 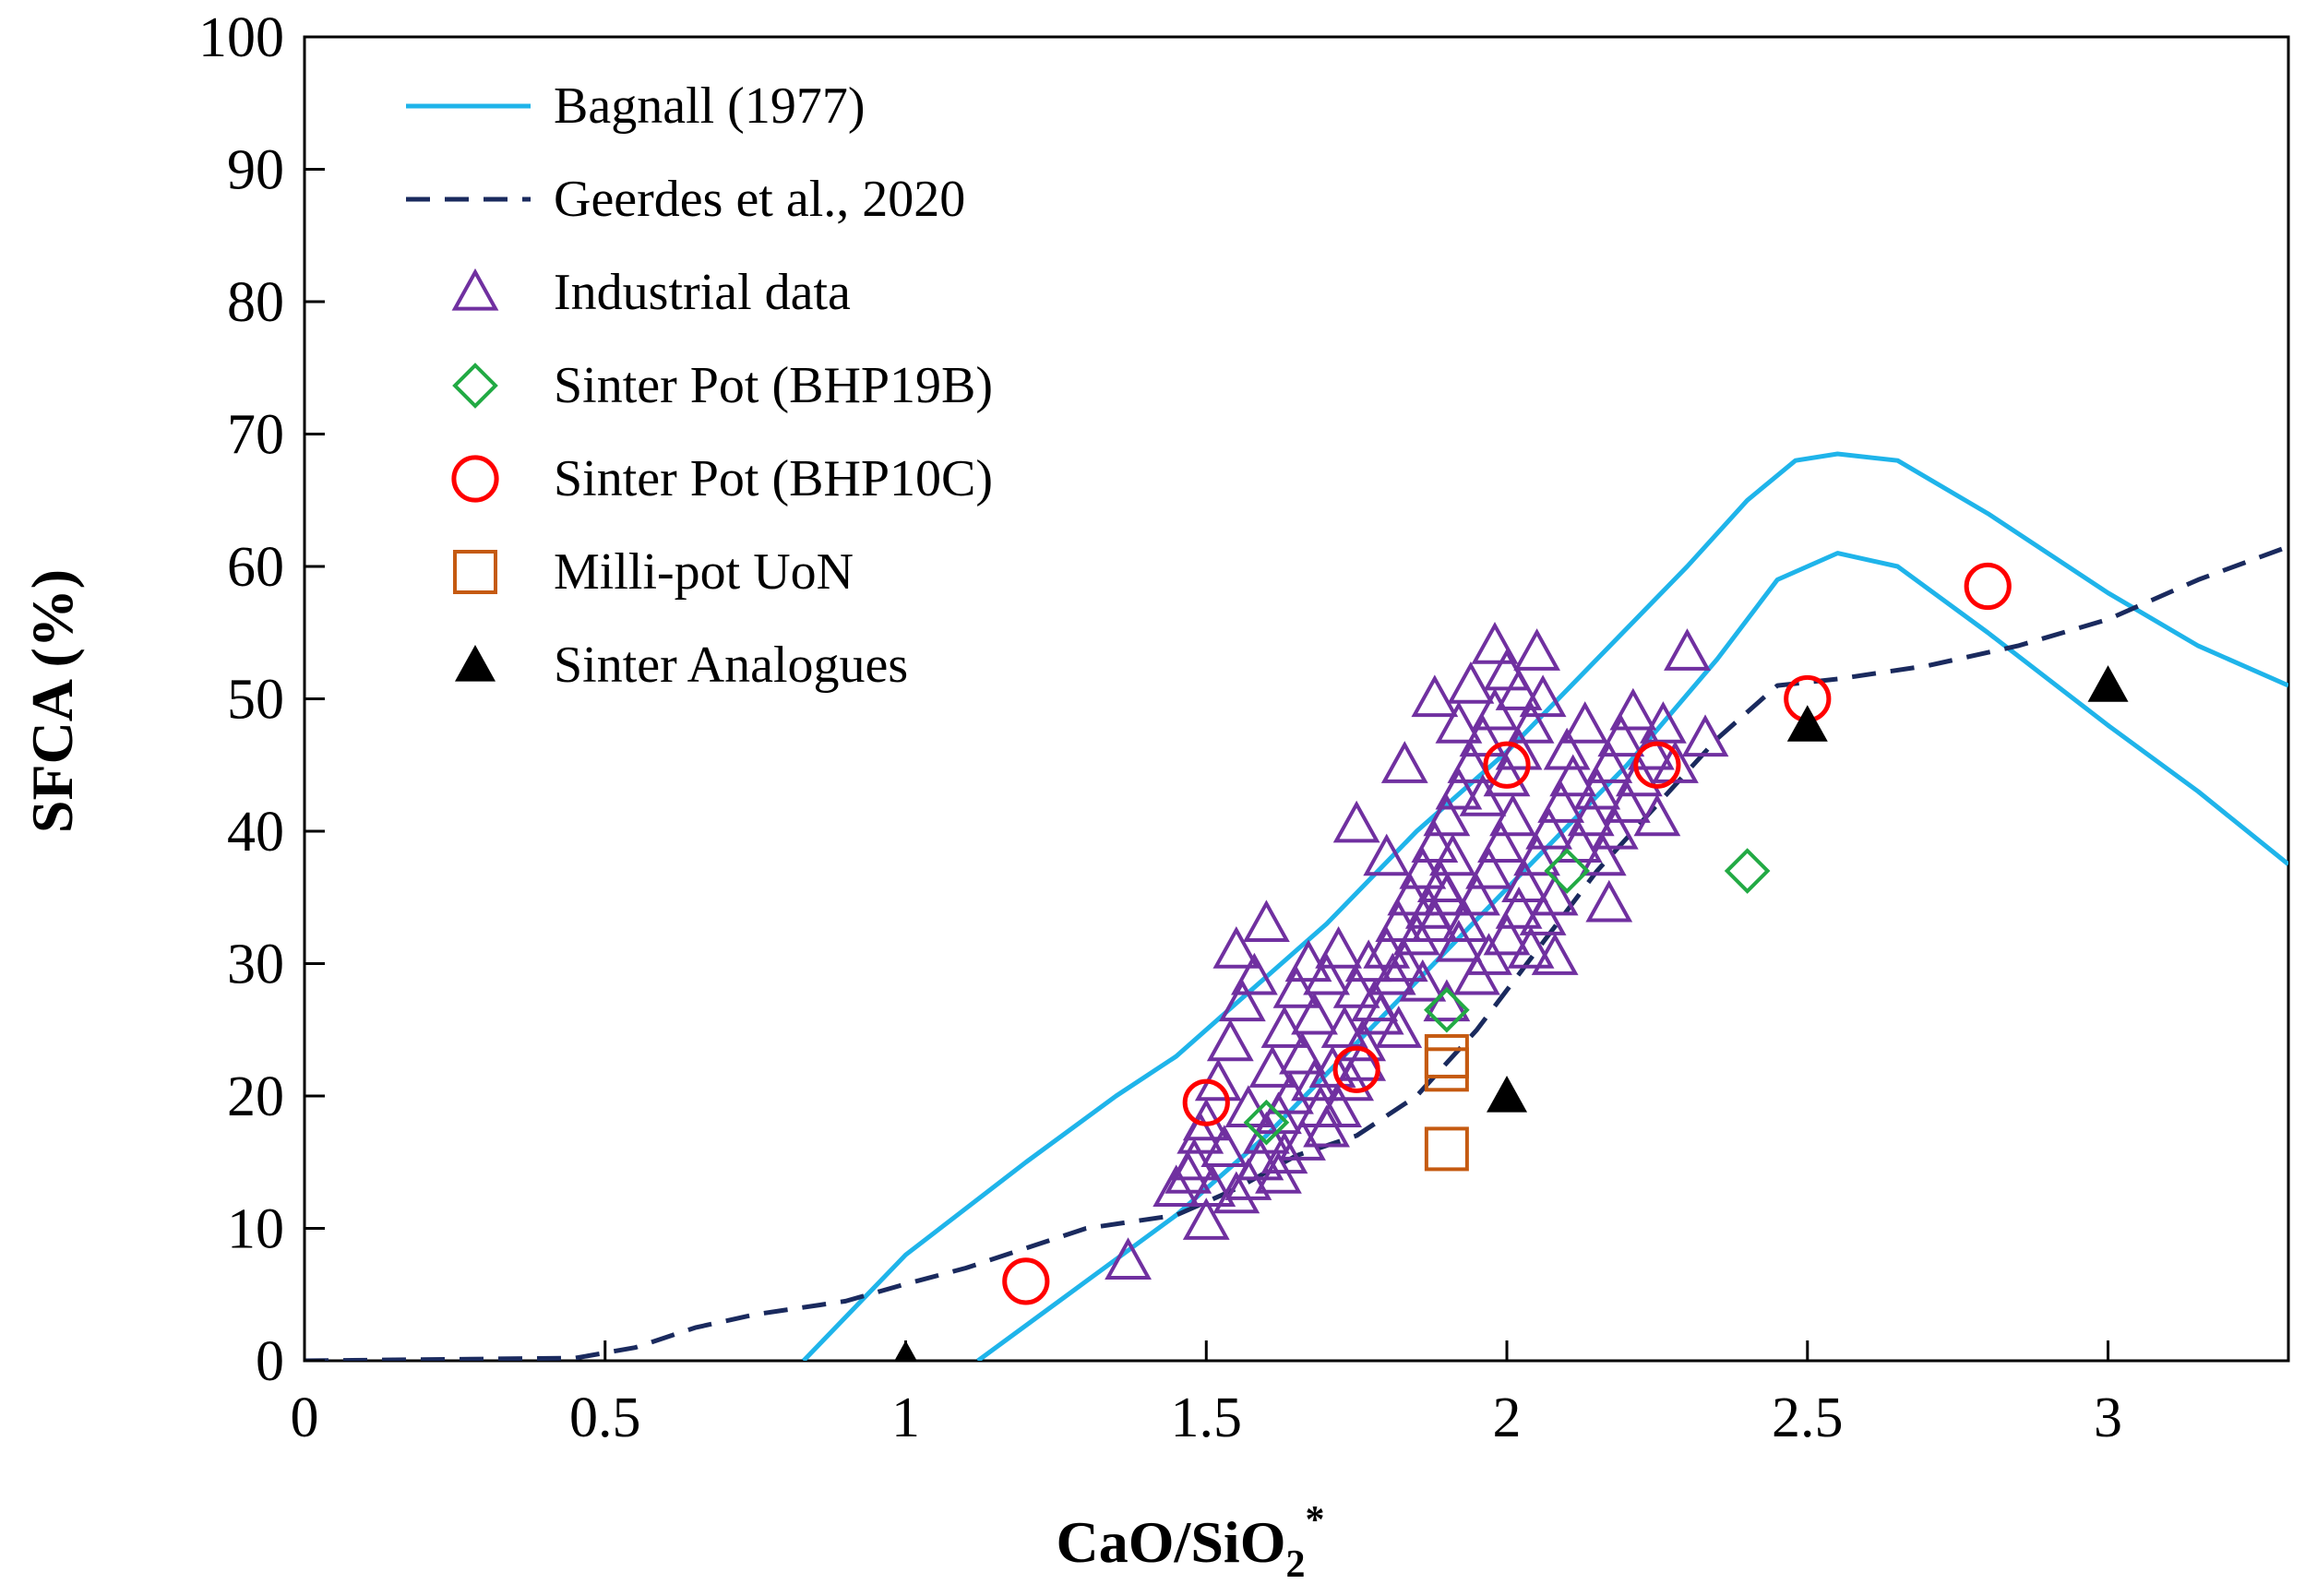 I want to click on legend-label: Industrial data, so click(x=702, y=292).